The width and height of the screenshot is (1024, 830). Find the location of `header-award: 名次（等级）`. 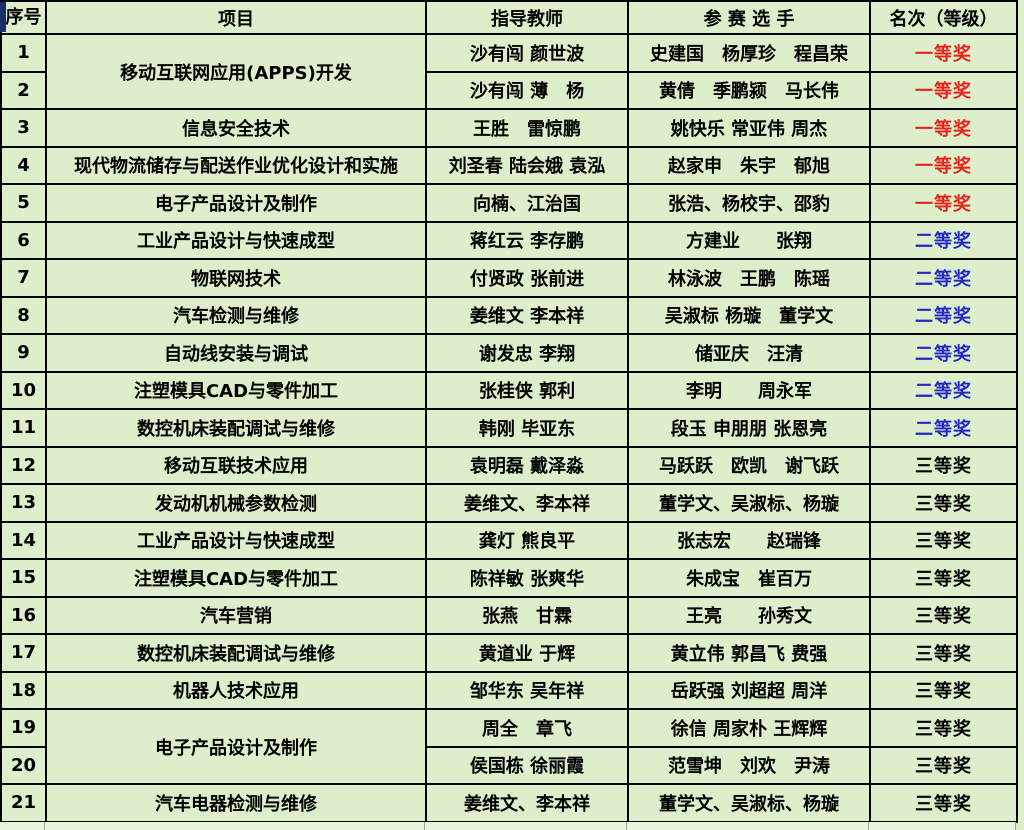

header-award: 名次（等级） is located at coordinates (943, 17).